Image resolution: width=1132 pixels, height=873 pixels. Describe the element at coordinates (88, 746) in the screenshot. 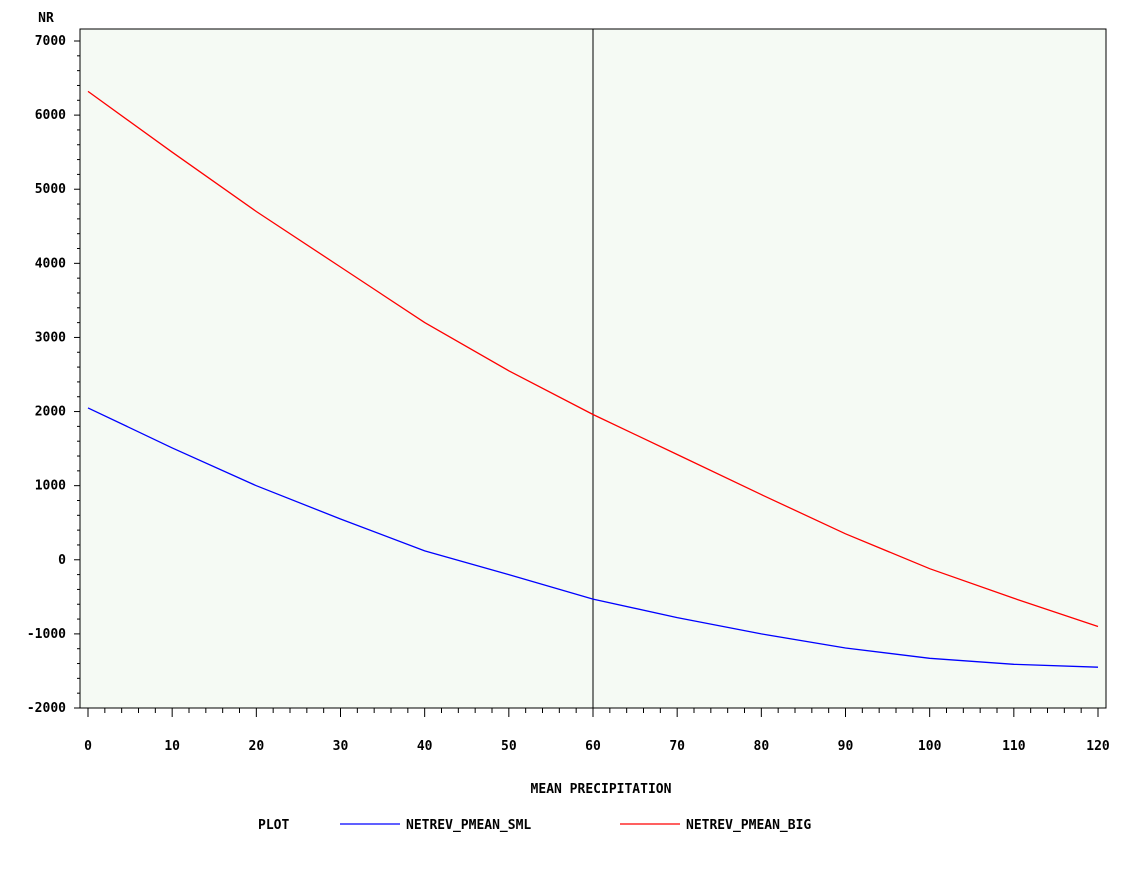

I see `x-tick-label: 0` at that location.